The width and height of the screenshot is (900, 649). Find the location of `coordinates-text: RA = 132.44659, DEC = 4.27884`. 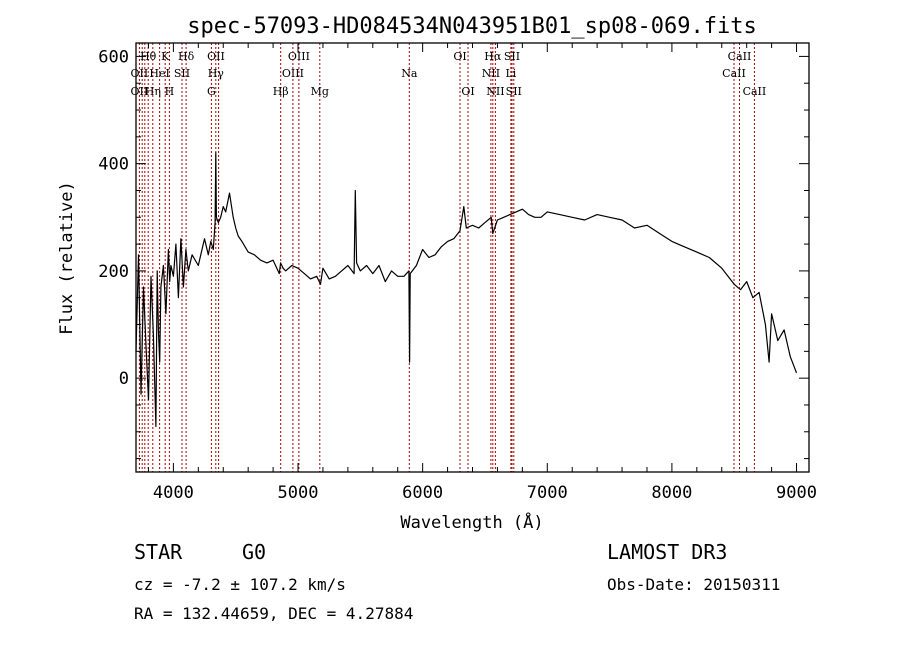

coordinates-text: RA = 132.44659, DEC = 4.27884 is located at coordinates (274, 613).